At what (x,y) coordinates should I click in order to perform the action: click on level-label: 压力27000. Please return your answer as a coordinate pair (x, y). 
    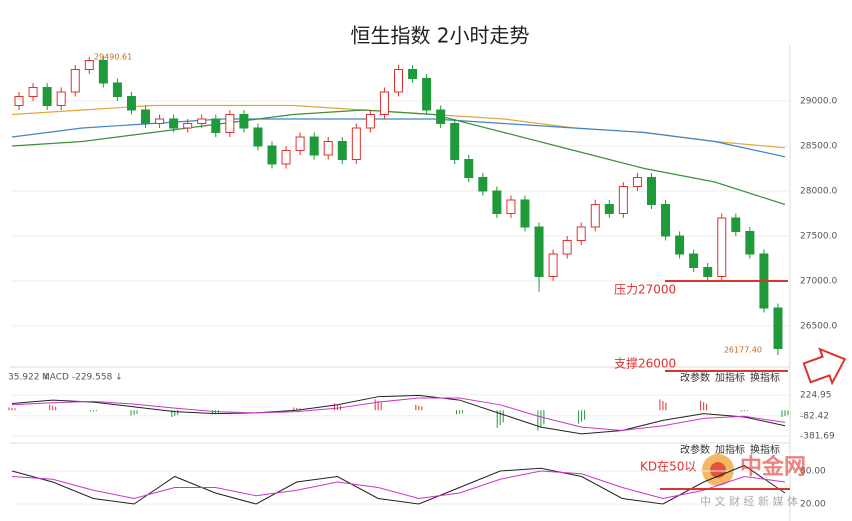
    Looking at the image, I should click on (645, 290).